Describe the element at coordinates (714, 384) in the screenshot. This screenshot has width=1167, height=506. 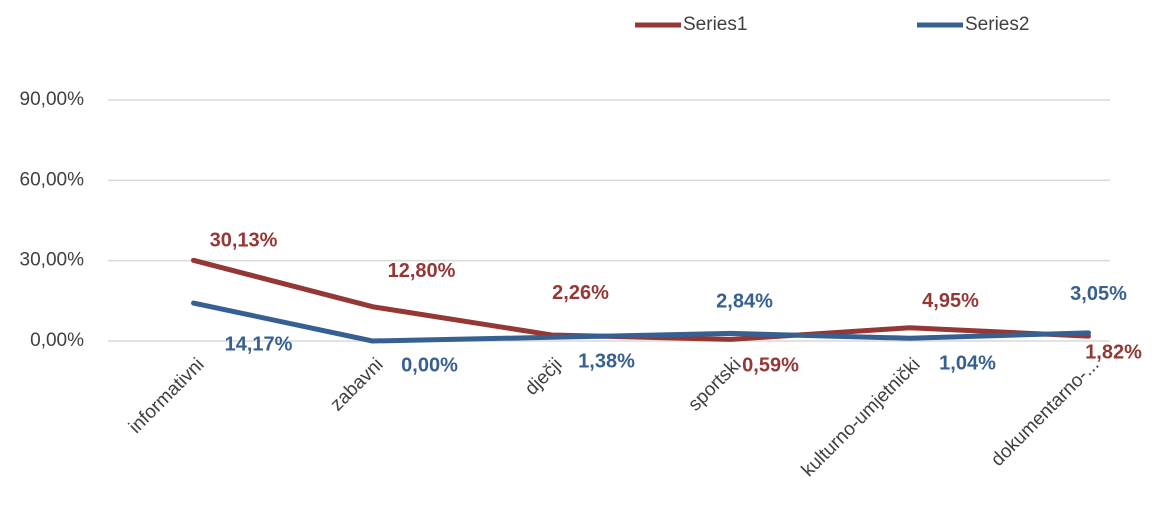
I see `x-tick-label: sportski` at that location.